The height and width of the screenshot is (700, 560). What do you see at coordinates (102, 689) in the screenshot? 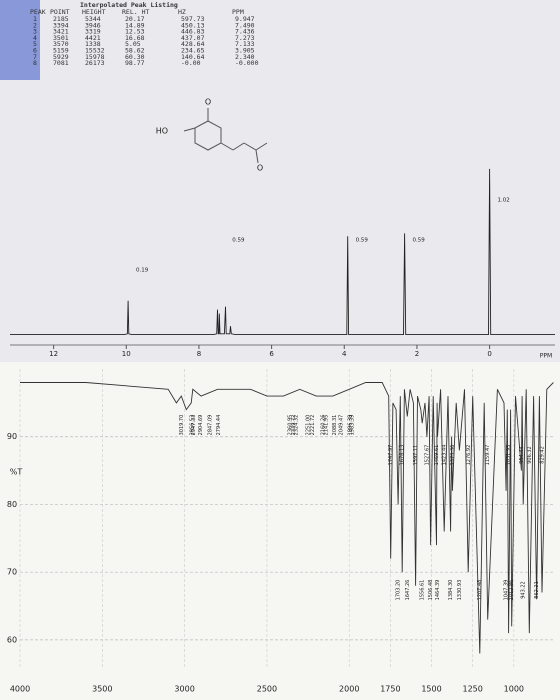
I see `x-tick-label: 3500` at bounding box center [102, 689].